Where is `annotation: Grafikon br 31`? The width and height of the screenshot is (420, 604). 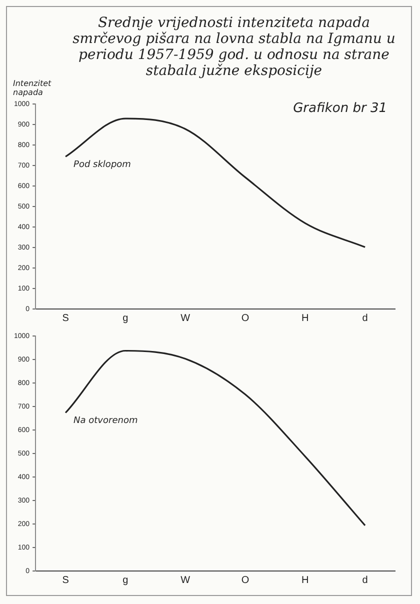
annotation: Grafikon br 31 is located at coordinates (340, 108).